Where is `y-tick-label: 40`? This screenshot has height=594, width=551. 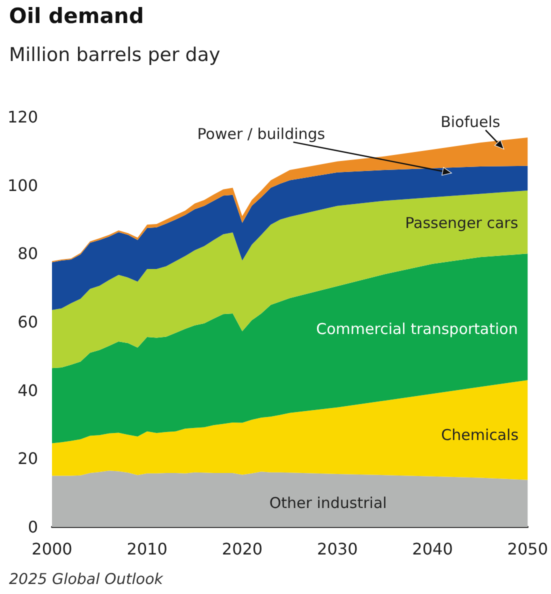 y-tick-label: 40 is located at coordinates (28, 390).